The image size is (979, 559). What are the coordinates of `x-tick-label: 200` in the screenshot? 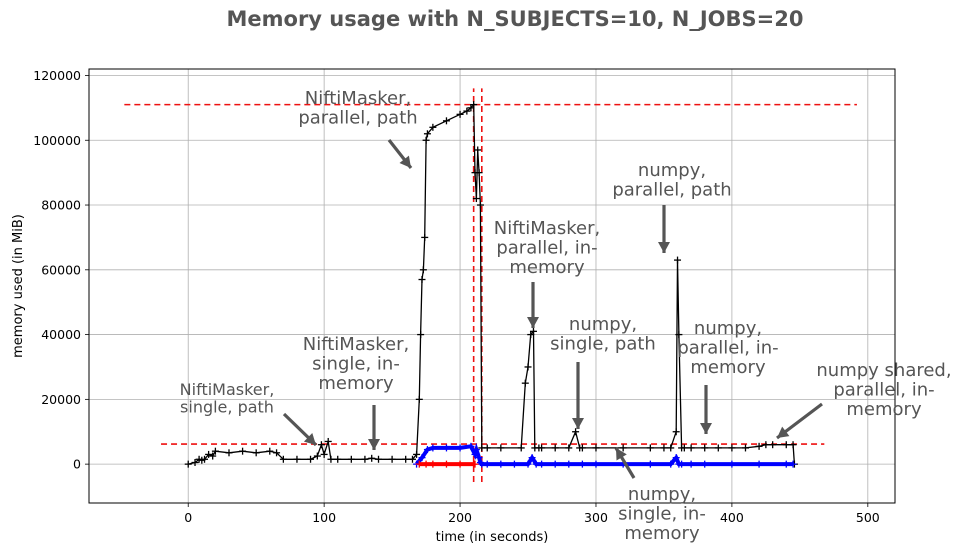 It's located at (460, 517).